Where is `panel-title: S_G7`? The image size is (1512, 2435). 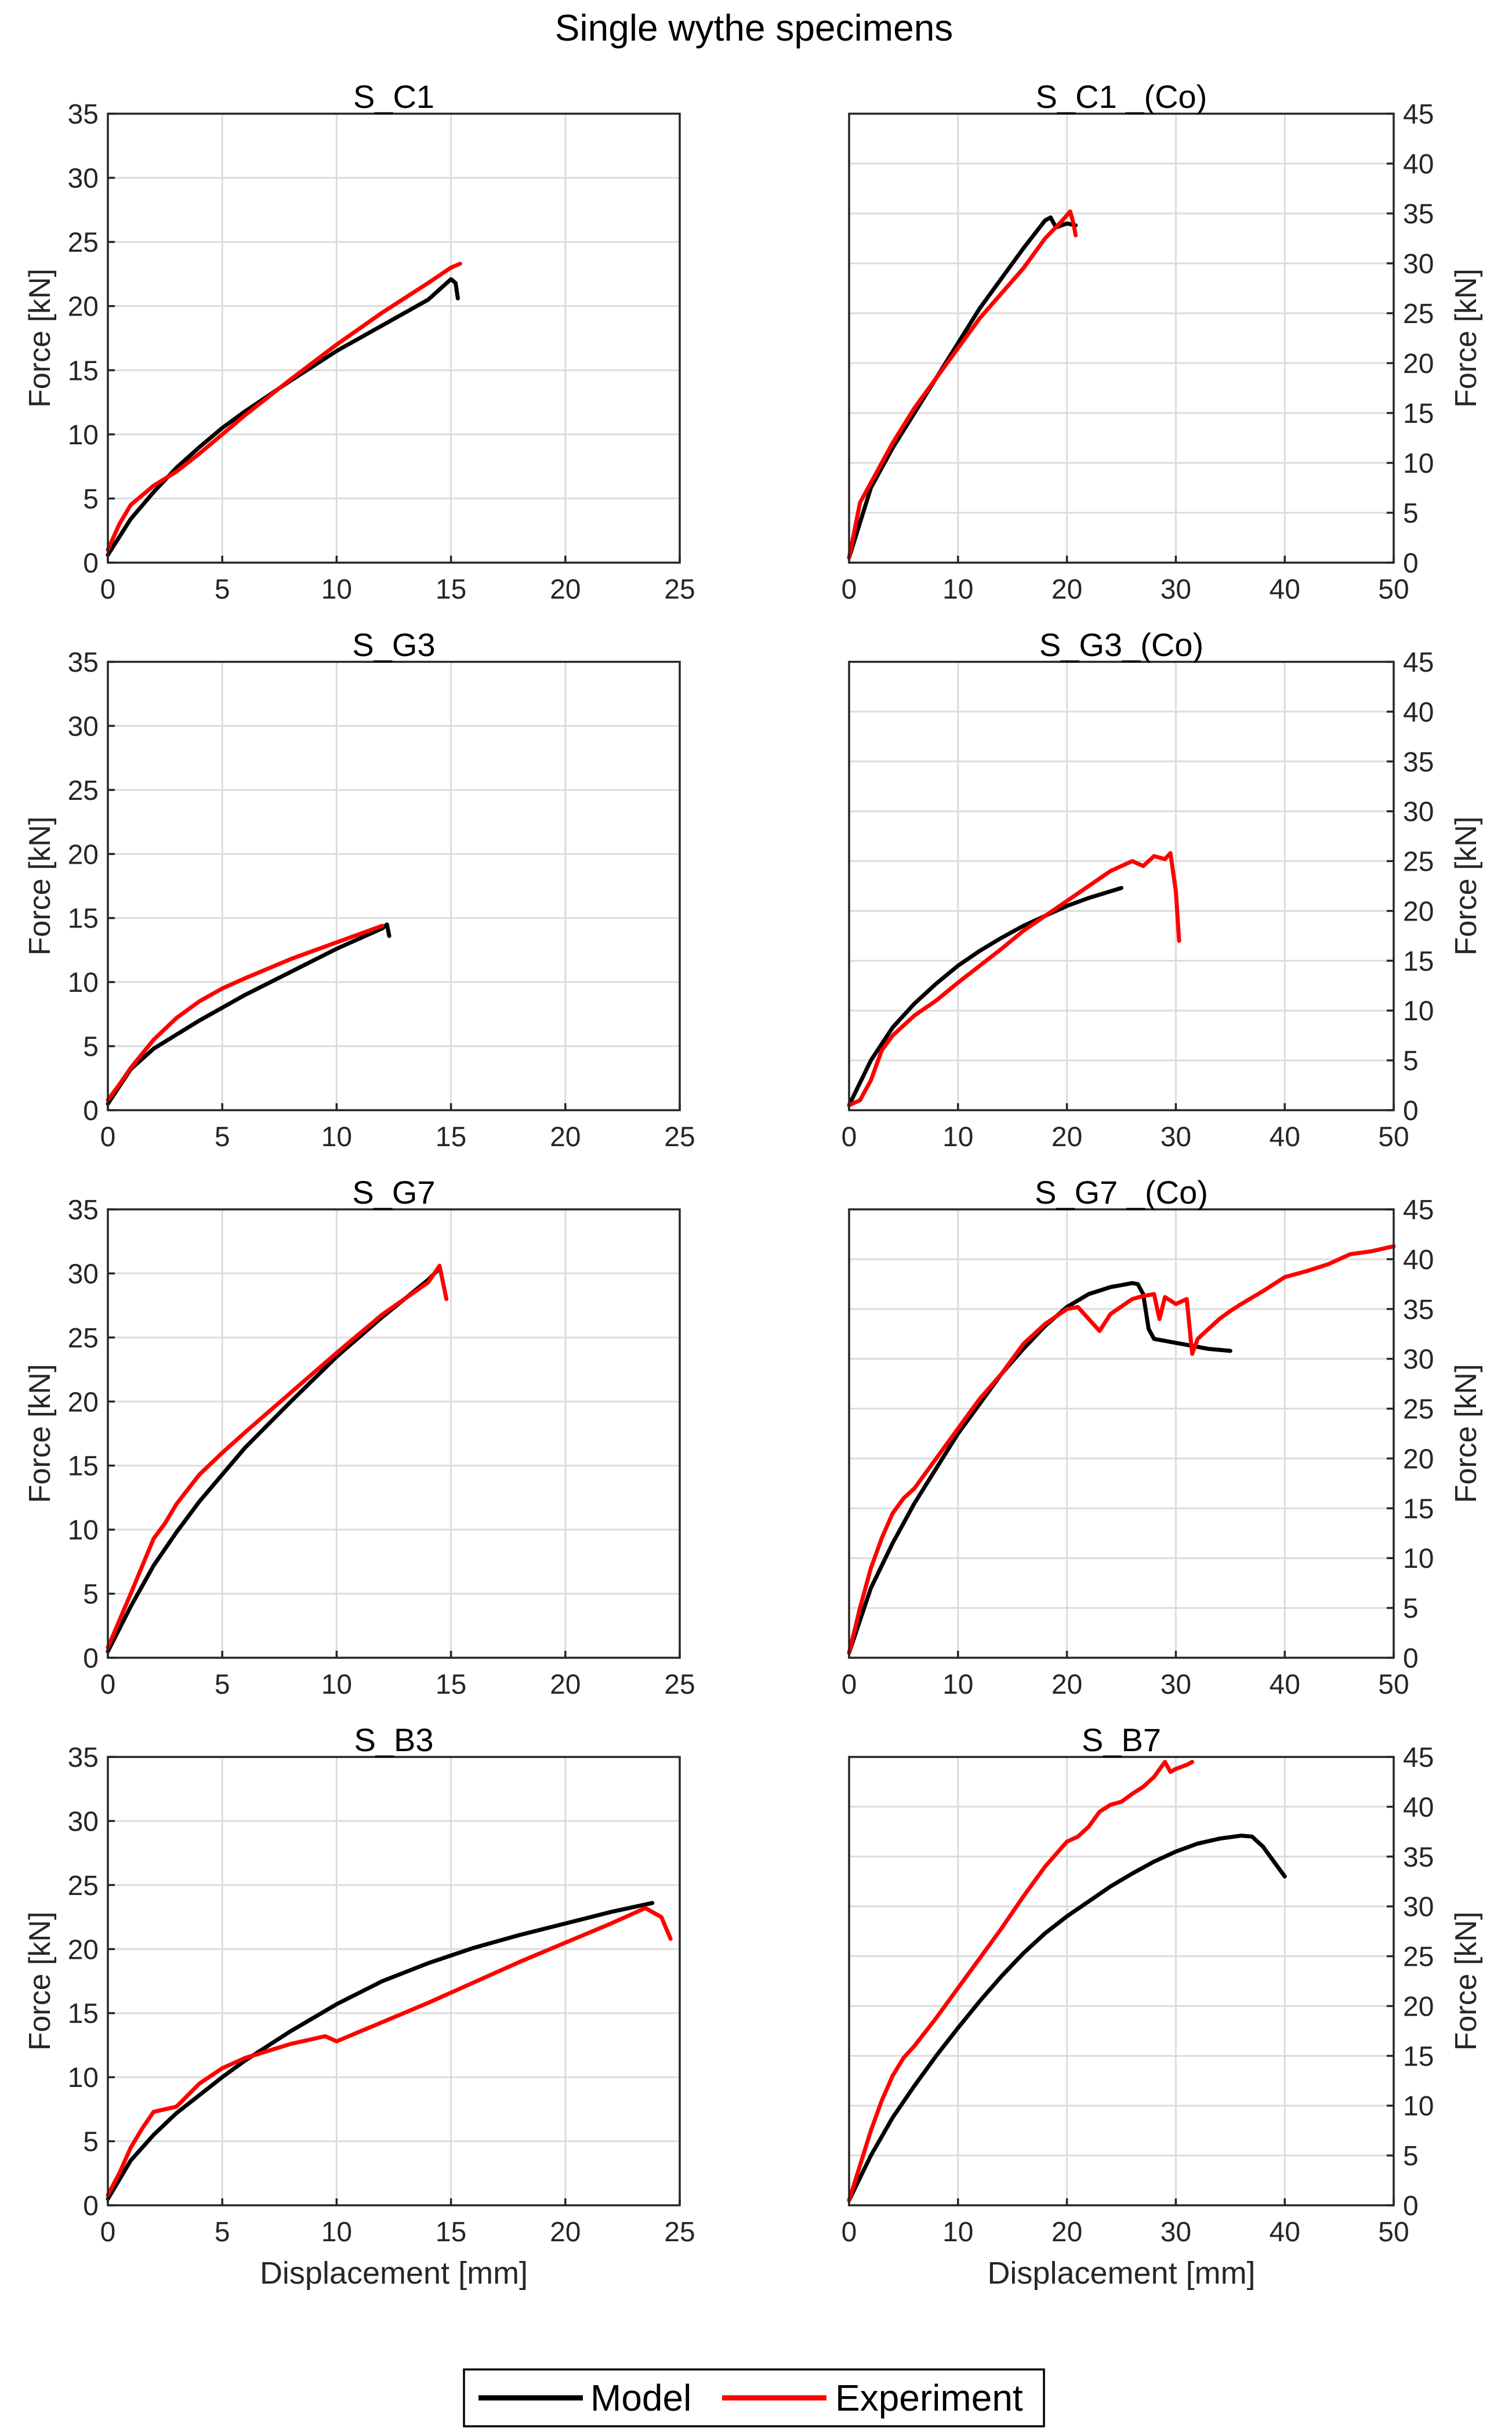 panel-title: S_G7 is located at coordinates (393, 1192).